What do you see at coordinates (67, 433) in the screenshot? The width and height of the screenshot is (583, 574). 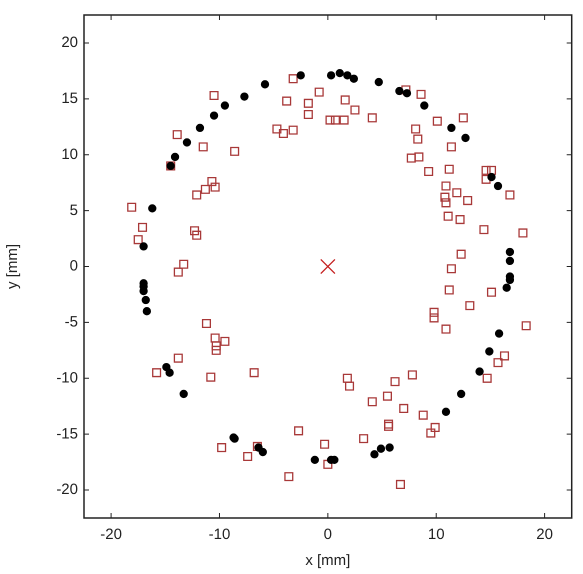 I see `y-tick-label: -15` at bounding box center [67, 433].